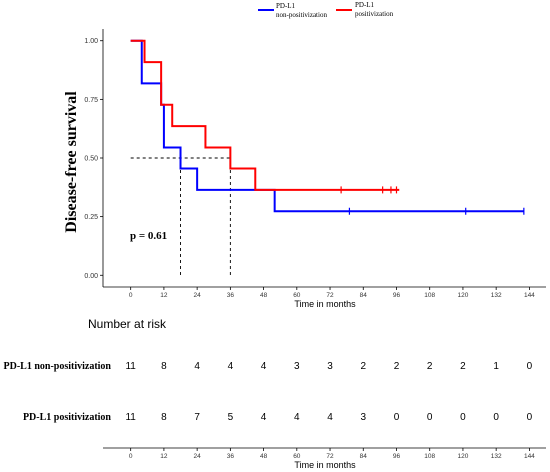  Describe the element at coordinates (529, 295) in the screenshot. I see `x-tick-label: 144` at that location.